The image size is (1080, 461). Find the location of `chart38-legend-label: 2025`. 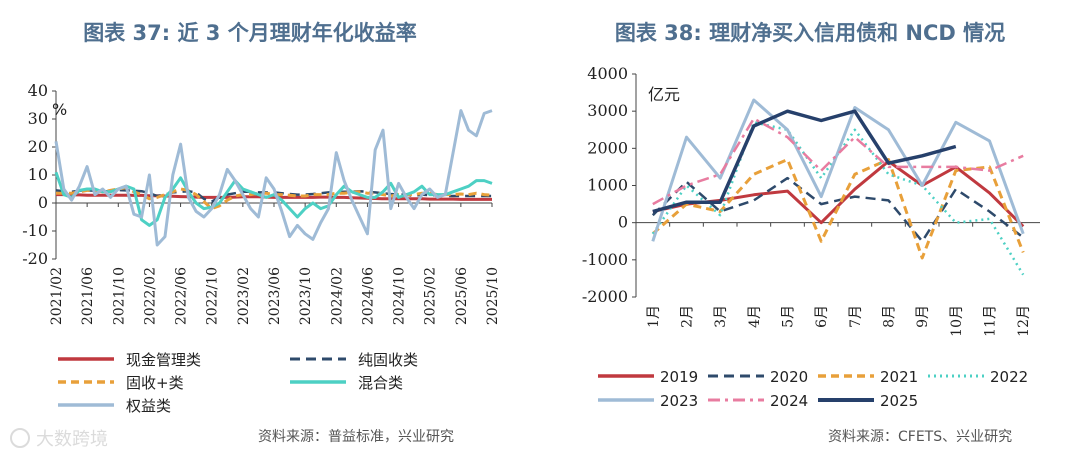

chart38-legend-label: 2025 is located at coordinates (899, 401).